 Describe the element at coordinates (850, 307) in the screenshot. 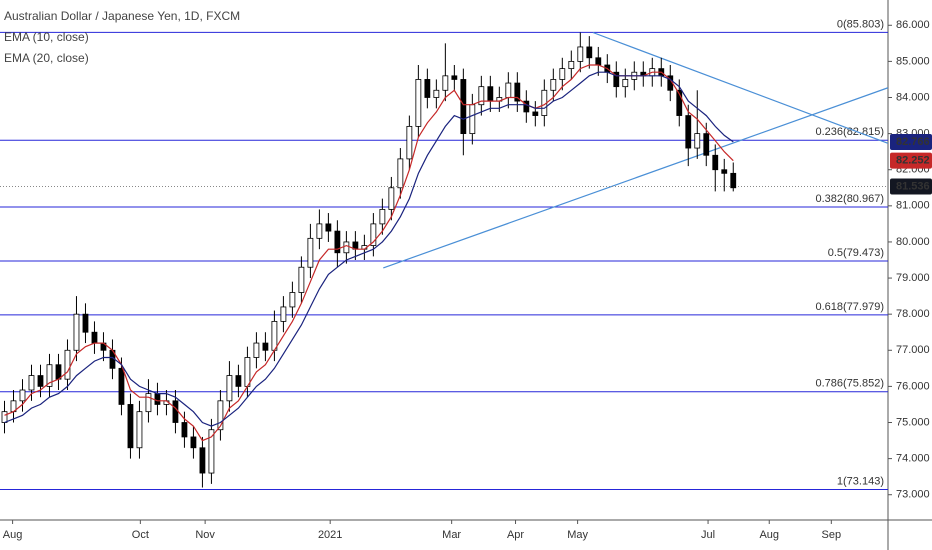

I see `fib-label: 0.618(77.979)` at that location.